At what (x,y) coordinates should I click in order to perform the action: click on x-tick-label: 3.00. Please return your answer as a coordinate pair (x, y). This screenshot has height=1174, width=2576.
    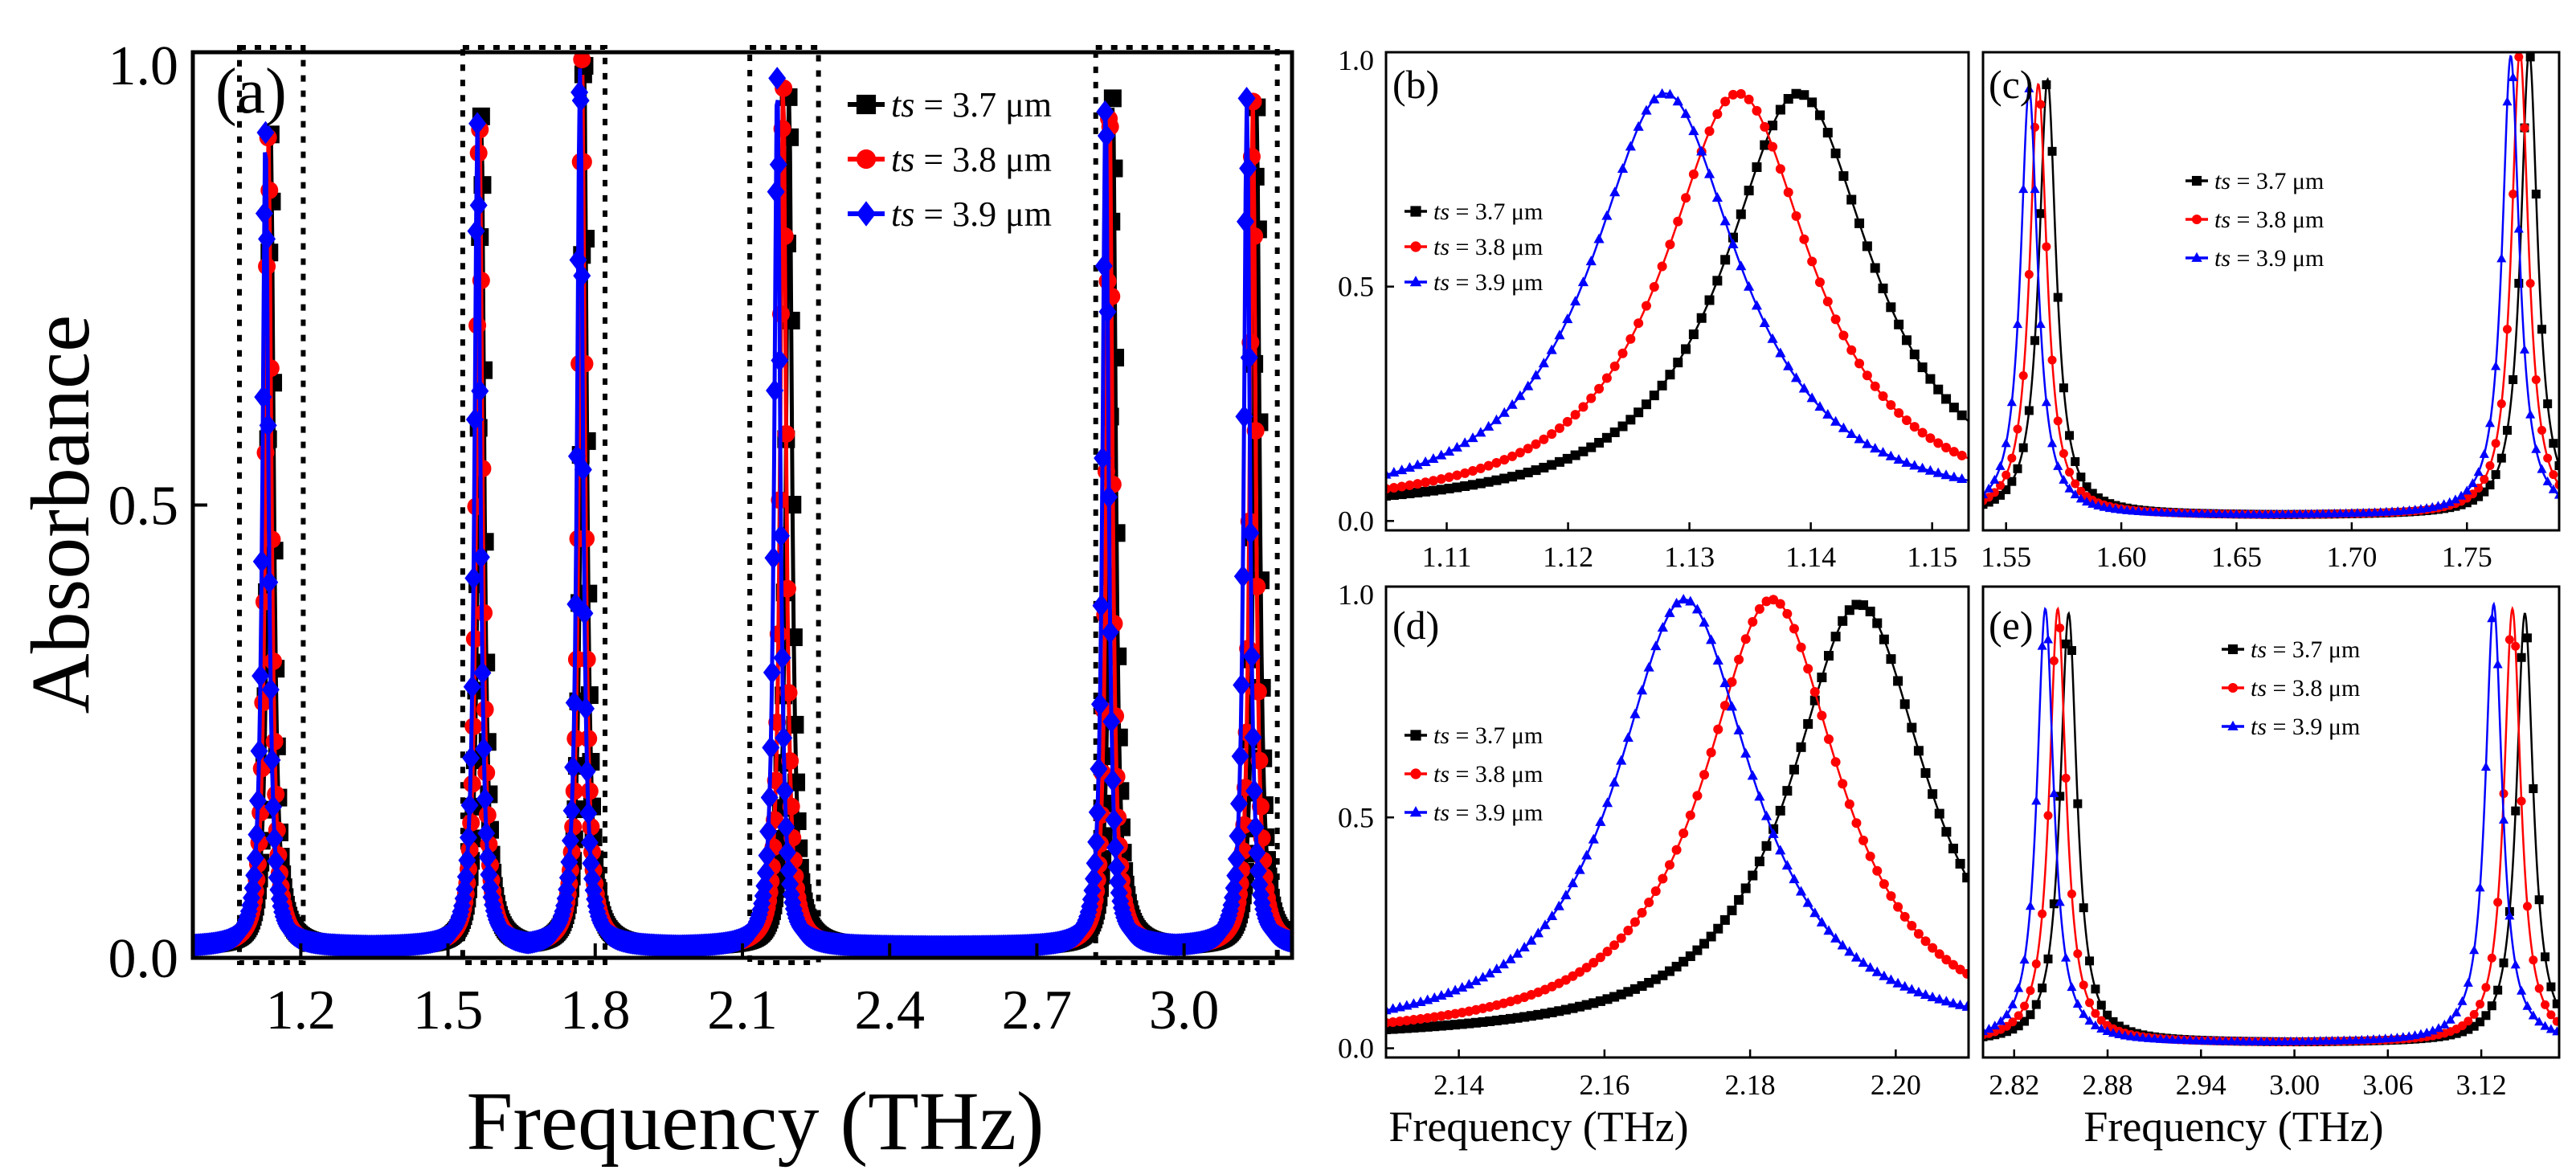
    Looking at the image, I should click on (2294, 1085).